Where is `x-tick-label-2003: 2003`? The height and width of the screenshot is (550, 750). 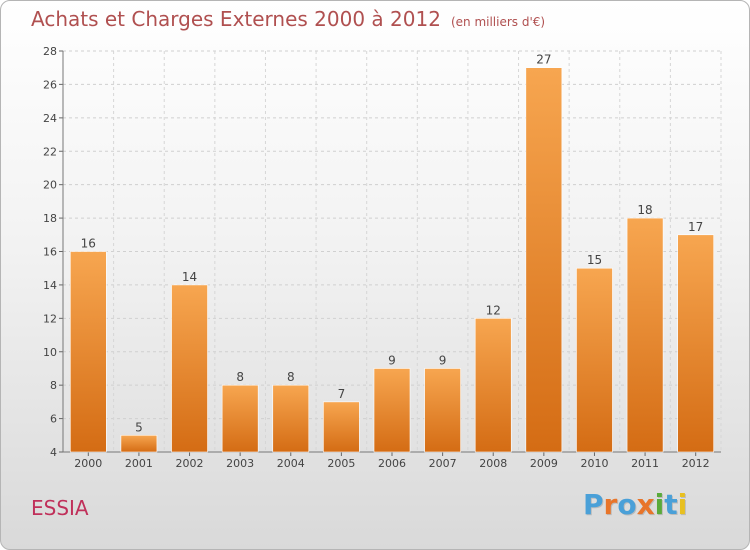 x-tick-label-2003: 2003 is located at coordinates (240, 463).